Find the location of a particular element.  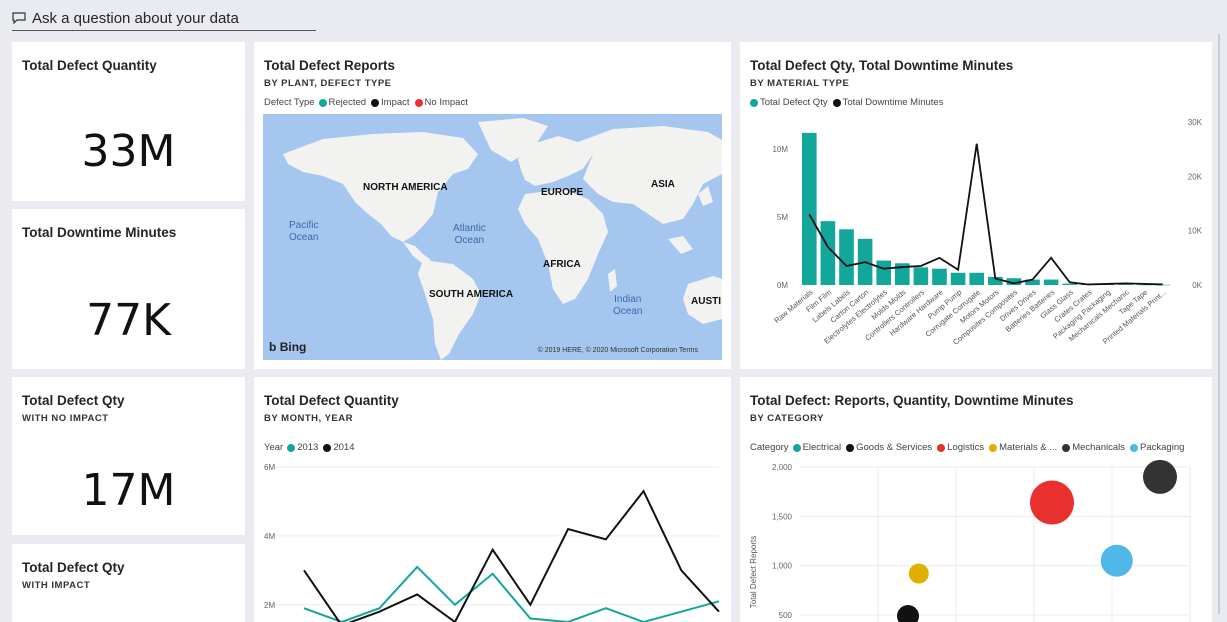

bing-icon: b is located at coordinates (273, 347).